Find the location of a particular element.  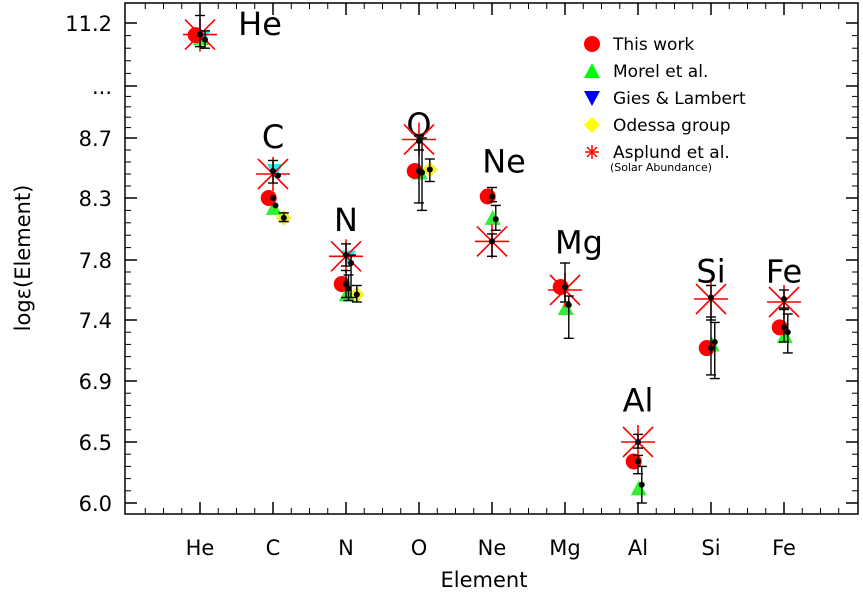

marker-morel-et-al-mg-shape is located at coordinates (565, 307).